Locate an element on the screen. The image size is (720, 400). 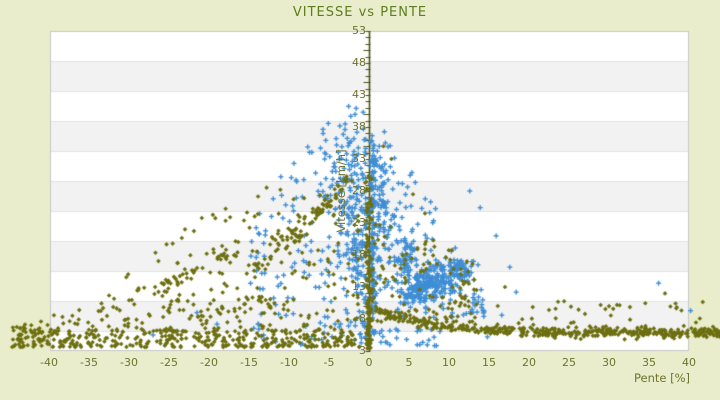
x-tick-label: -20 is located at coordinates (209, 362).